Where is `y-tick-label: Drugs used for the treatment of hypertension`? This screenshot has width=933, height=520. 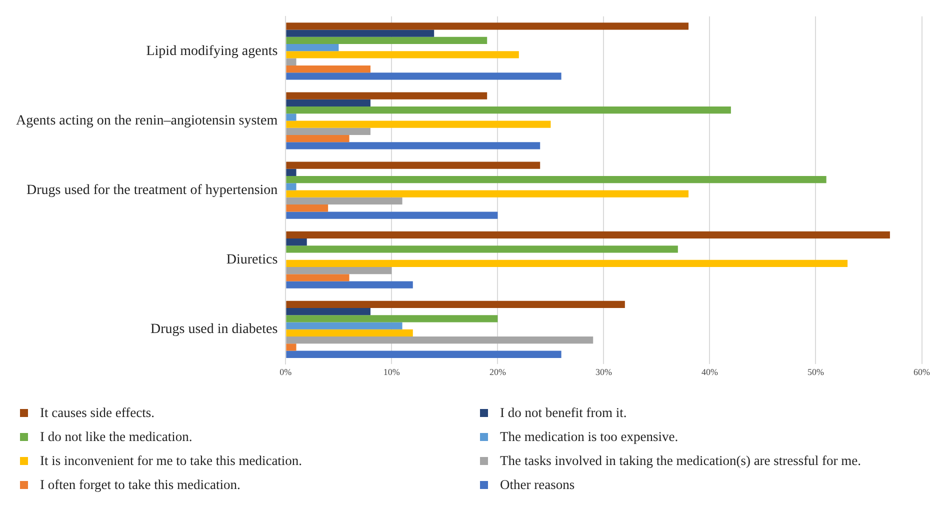
y-tick-label: Drugs used for the treatment of hypertension is located at coordinates (152, 190).